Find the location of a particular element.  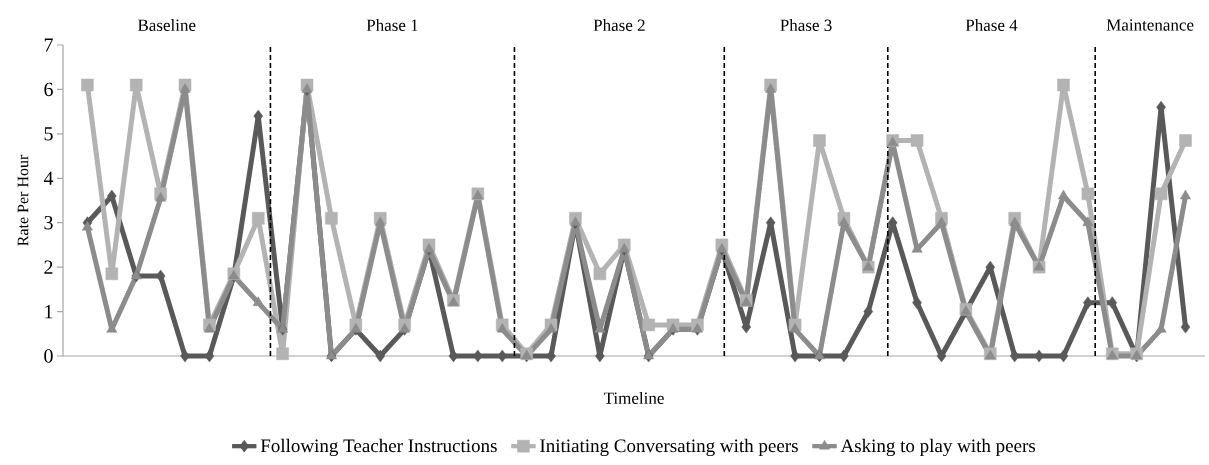

text: Maintenance is located at coordinates (1150, 25).